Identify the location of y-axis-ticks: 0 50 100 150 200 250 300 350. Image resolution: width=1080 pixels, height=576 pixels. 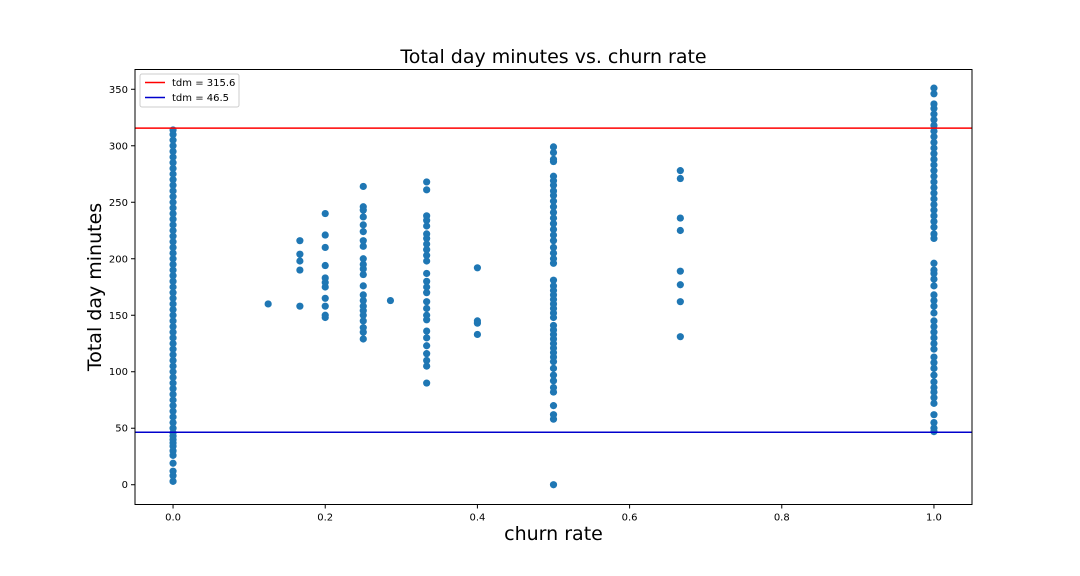
(122, 288).